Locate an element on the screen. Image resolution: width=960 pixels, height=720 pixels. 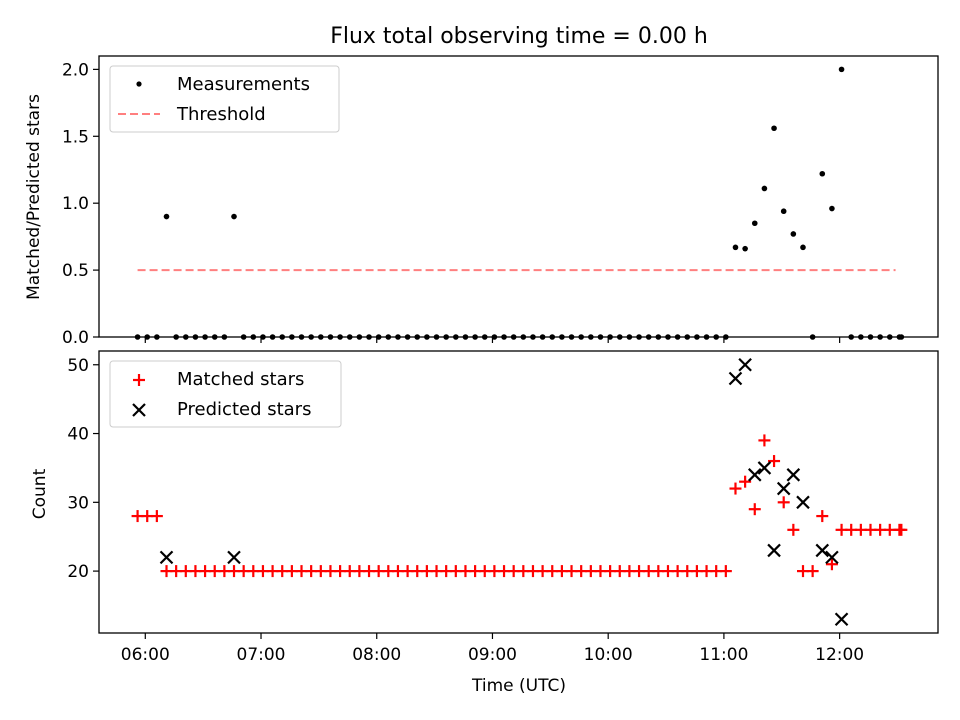
bottom-x-tick-label: 07:00 is located at coordinates (261, 655).